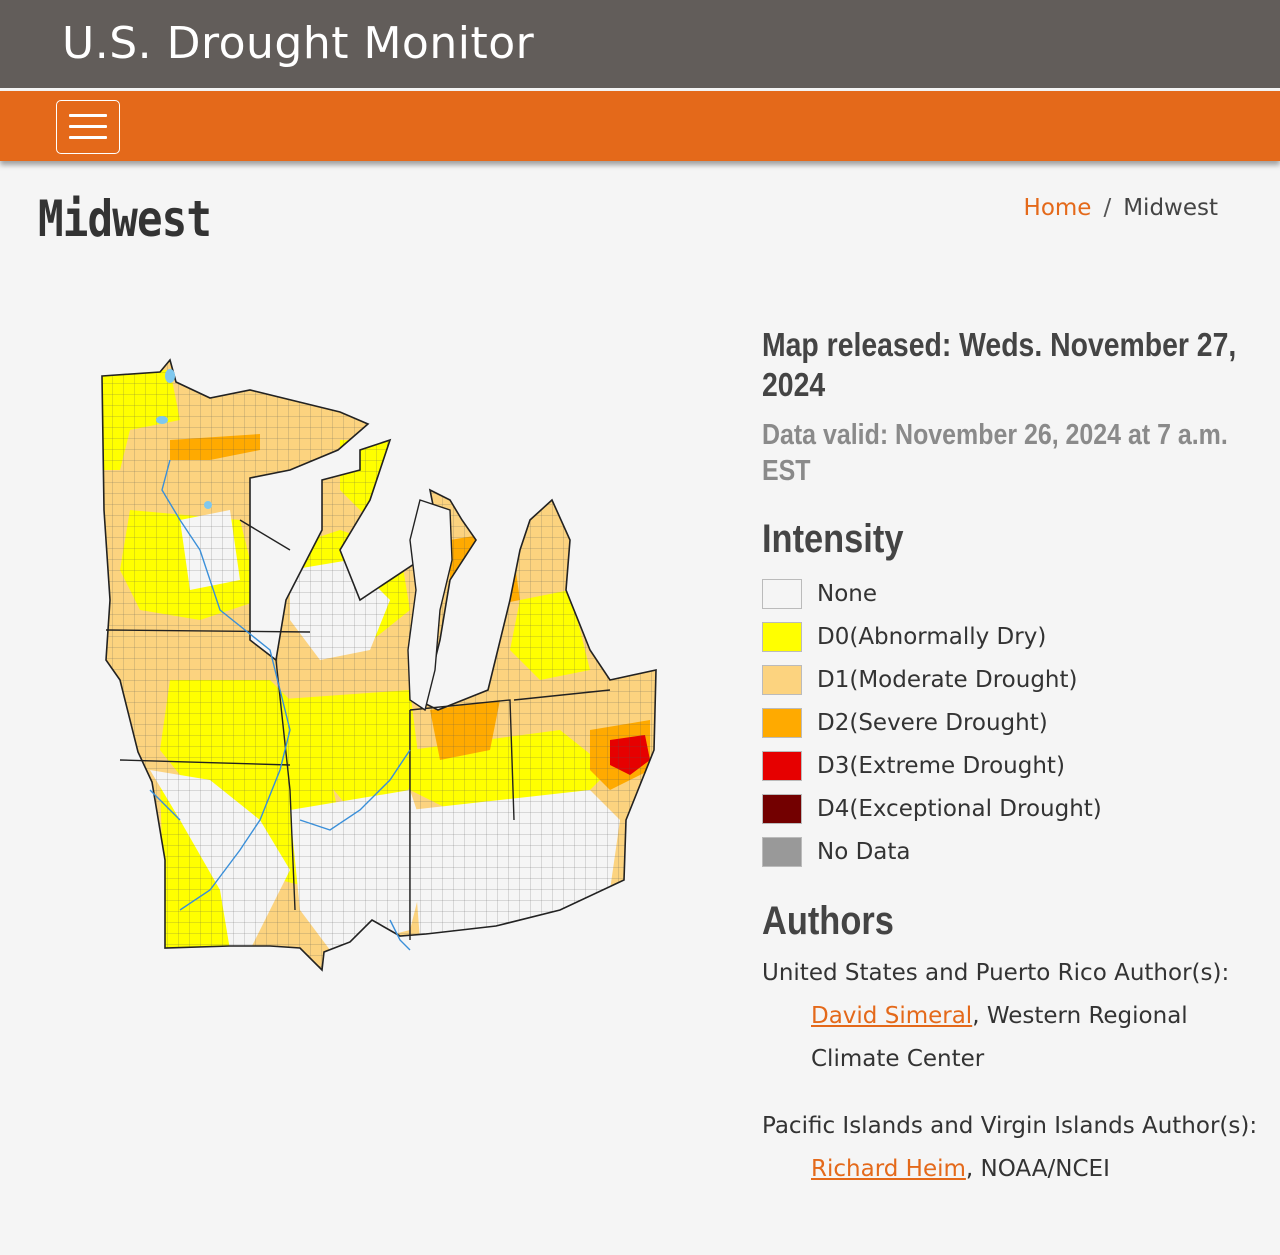  I want to click on breadcrumb-current: Midwest, so click(1170, 208).